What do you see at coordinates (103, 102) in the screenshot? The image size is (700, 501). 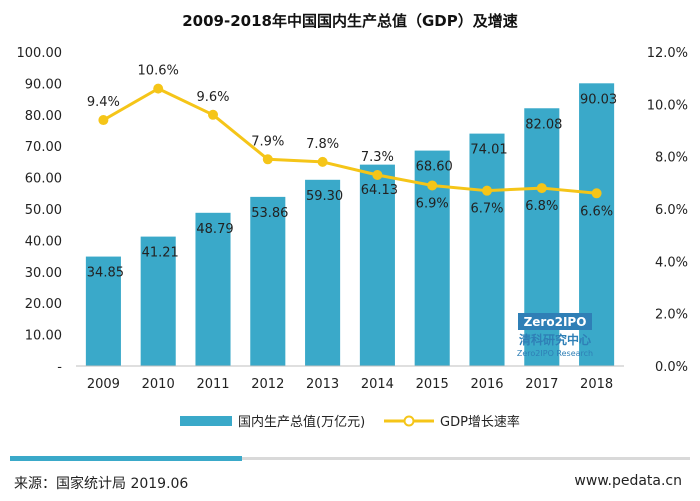 I see `line-value-label: 9.4%` at bounding box center [103, 102].